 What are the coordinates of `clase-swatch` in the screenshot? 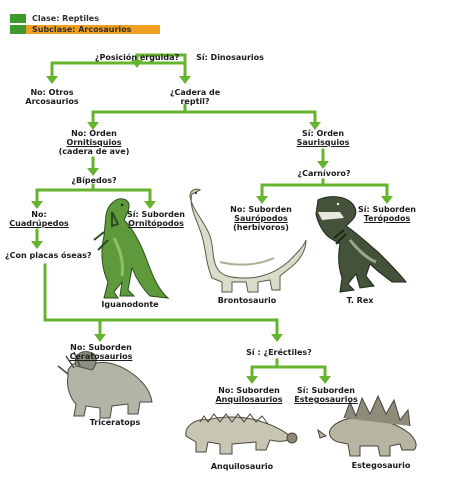 It's located at (18, 18).